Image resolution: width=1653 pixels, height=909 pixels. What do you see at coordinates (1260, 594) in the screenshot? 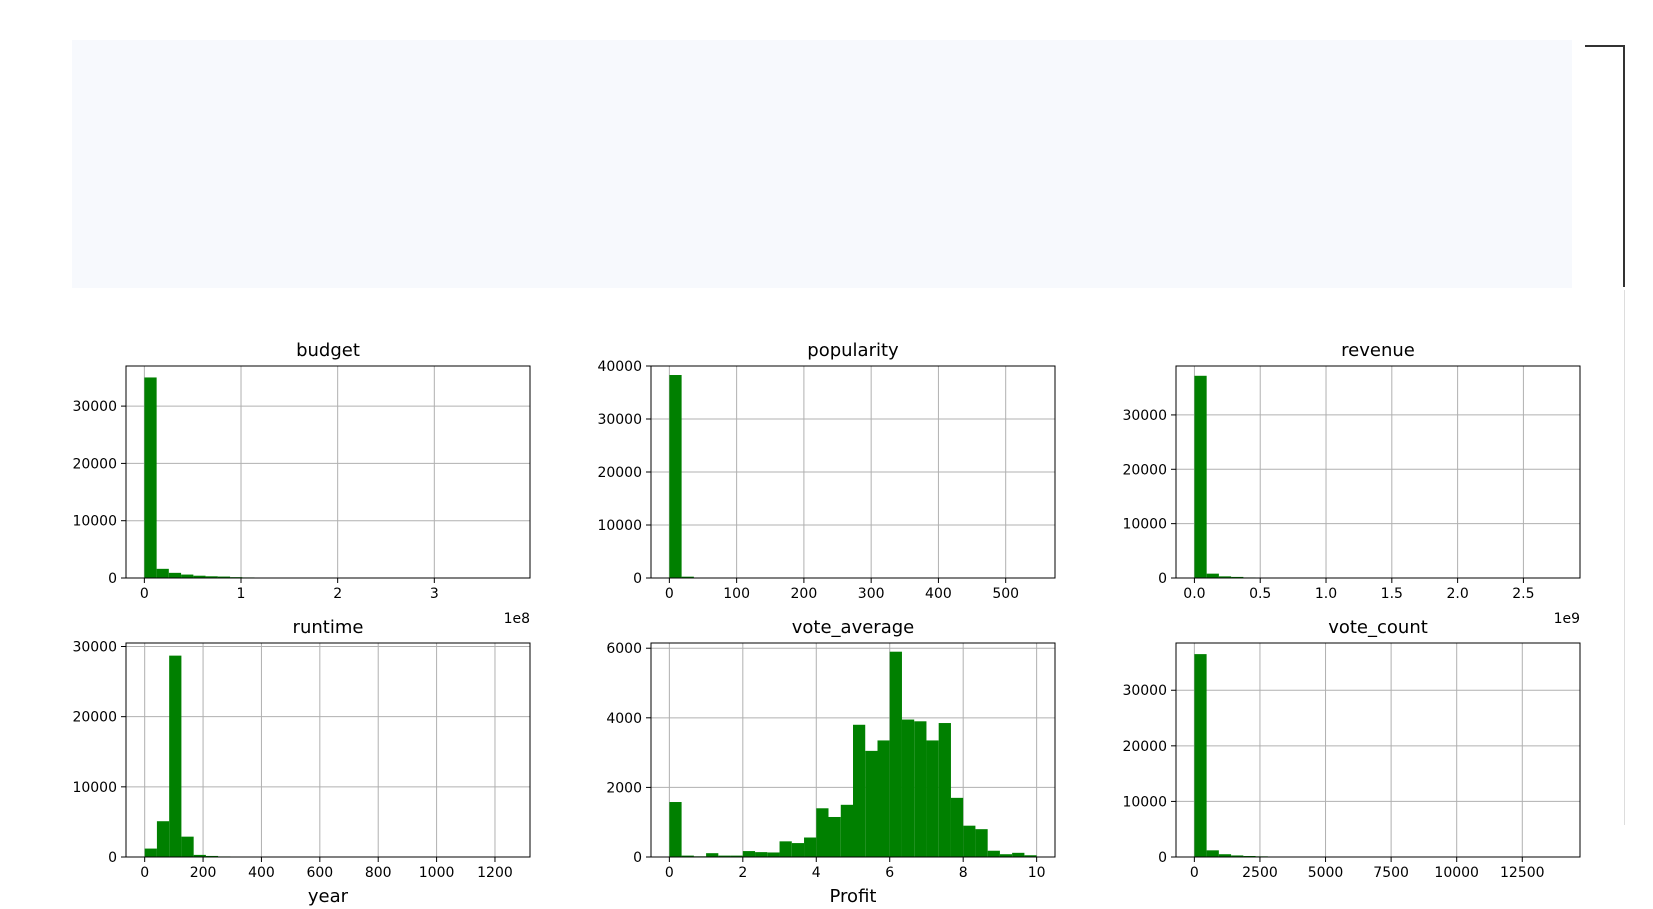
I see `x-tick-label: 0.5` at bounding box center [1260, 594].